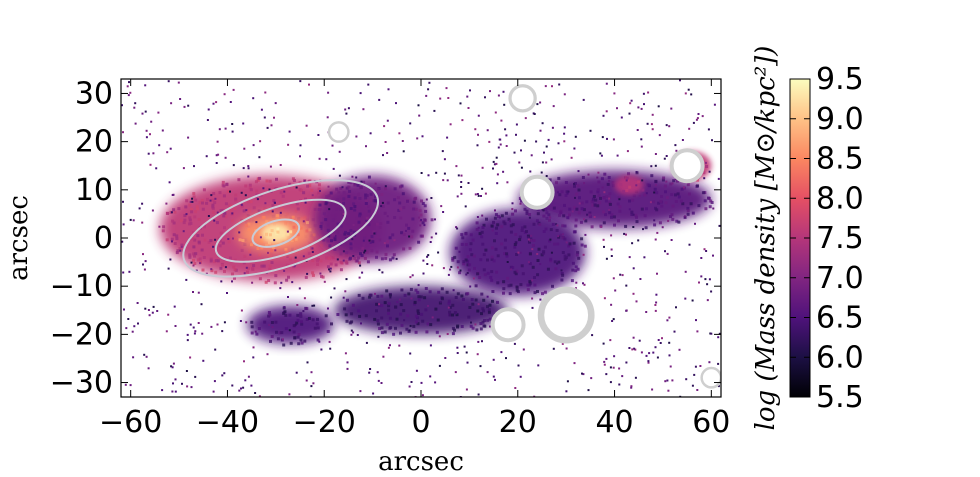  I want to click on x-tick-label: 60, so click(711, 422).